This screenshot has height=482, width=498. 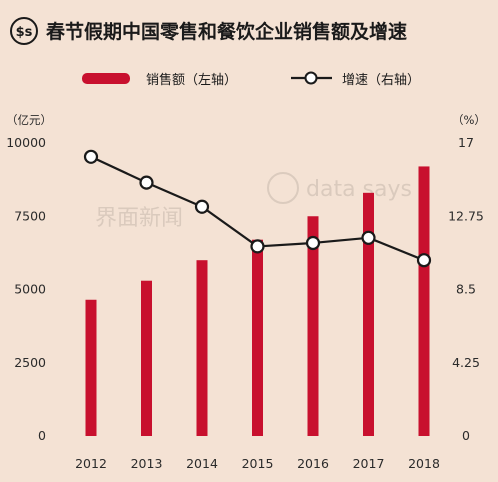 I want to click on logo-text: $s, so click(x=24, y=32).